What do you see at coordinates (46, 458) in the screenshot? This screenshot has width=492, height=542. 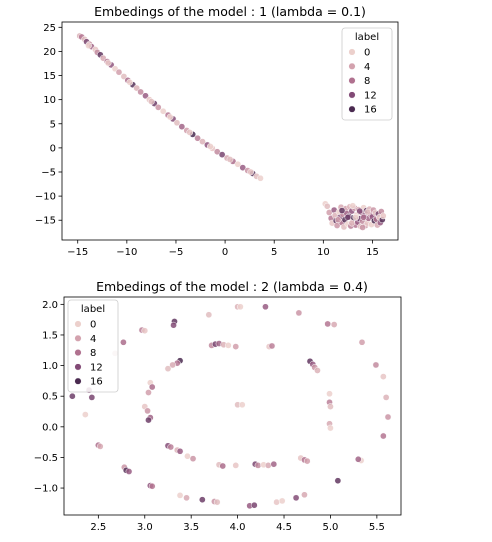 I see `y-tick-label: −0.5` at bounding box center [46, 458].